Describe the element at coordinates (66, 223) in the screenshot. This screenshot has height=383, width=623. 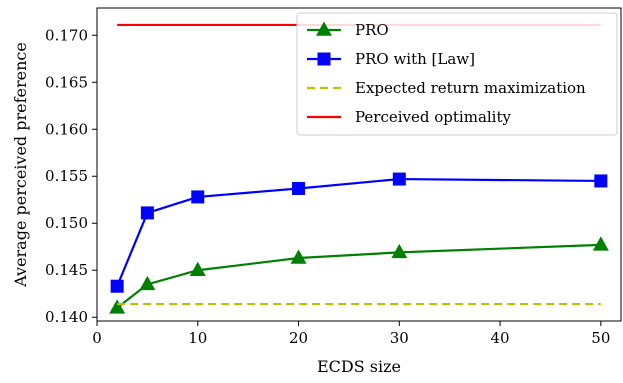
I see `y-tick-label: 0.150` at that location.